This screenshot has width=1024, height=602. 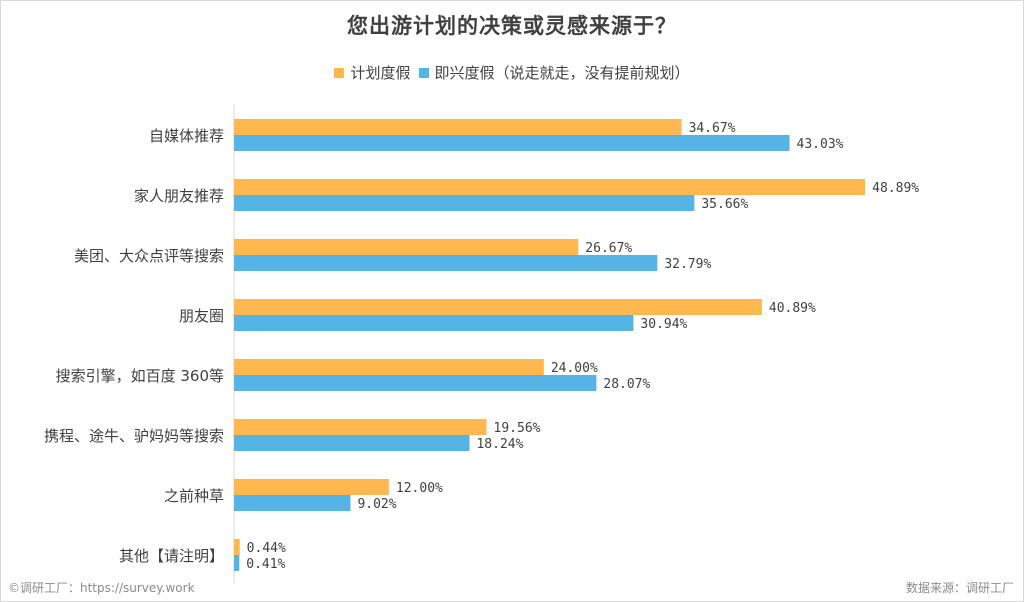 What do you see at coordinates (186, 136) in the screenshot?
I see `category-label: 自媒体推荐` at bounding box center [186, 136].